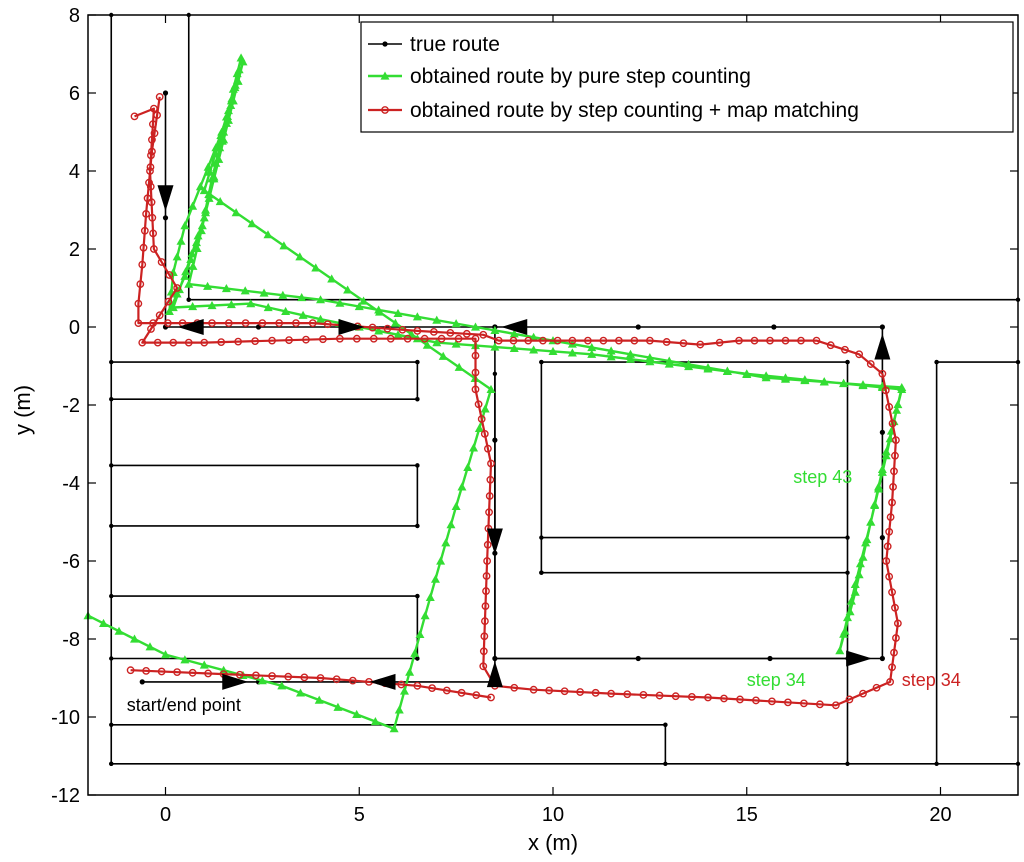 The width and height of the screenshot is (1024, 862). Describe the element at coordinates (74, 172) in the screenshot. I see `y-tick-label: 4` at that location.